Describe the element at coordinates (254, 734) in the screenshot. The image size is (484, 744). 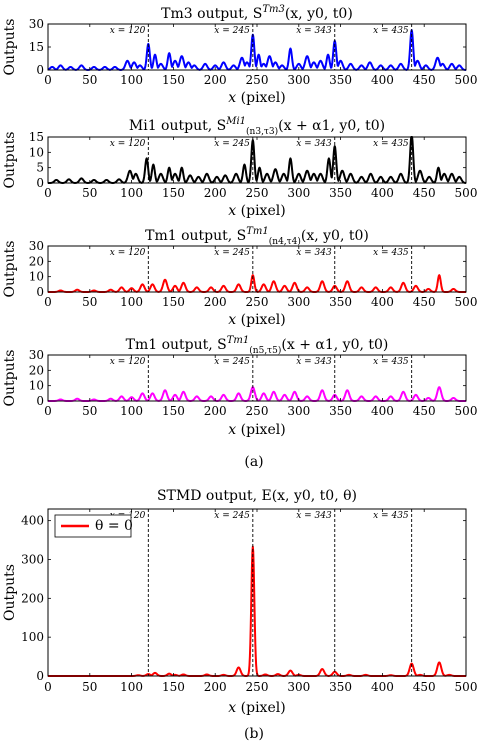
I see `subfigure-label-b: (b)` at that location.